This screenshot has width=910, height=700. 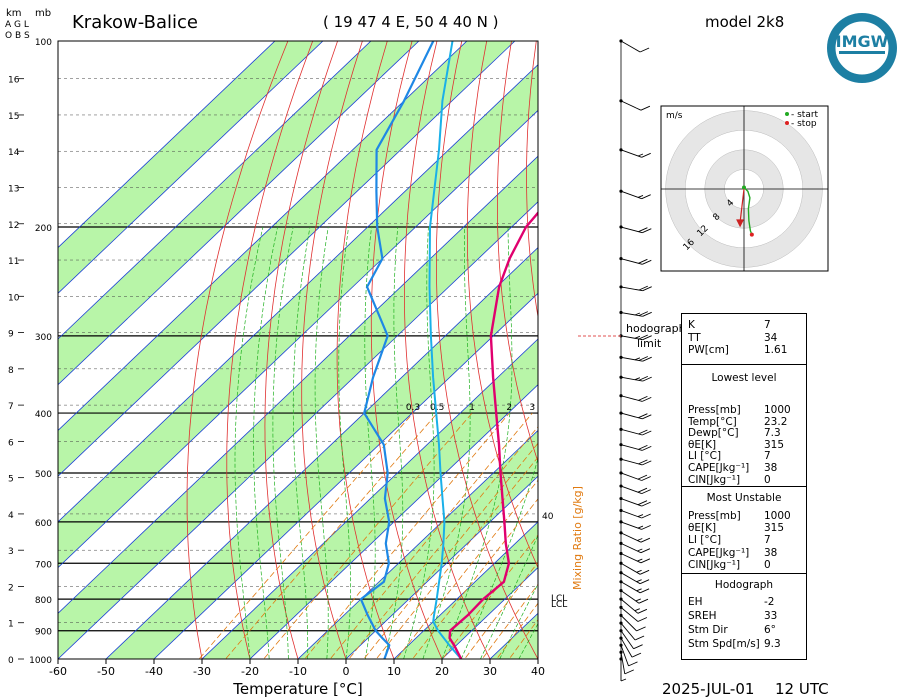 I want to click on mixing-ratio-label: 25, so click(x=668, y=408).